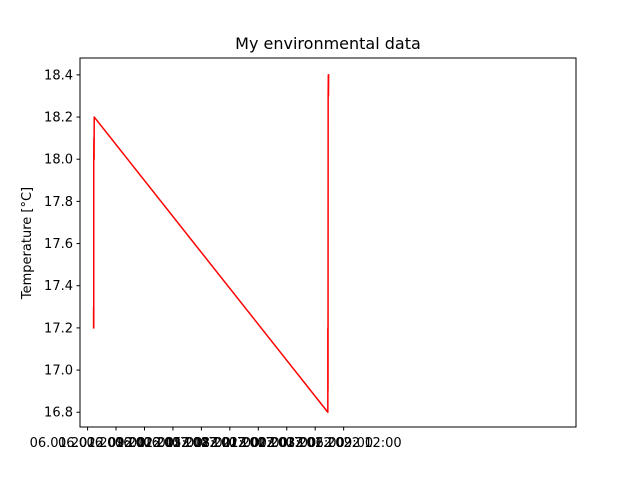 This screenshot has height=480, width=640. I want to click on y-axis-ticks: 16.8 17.0 17.2 17.4 17.6 17.8 18.0 18.2 18.4, so click(62, 244).